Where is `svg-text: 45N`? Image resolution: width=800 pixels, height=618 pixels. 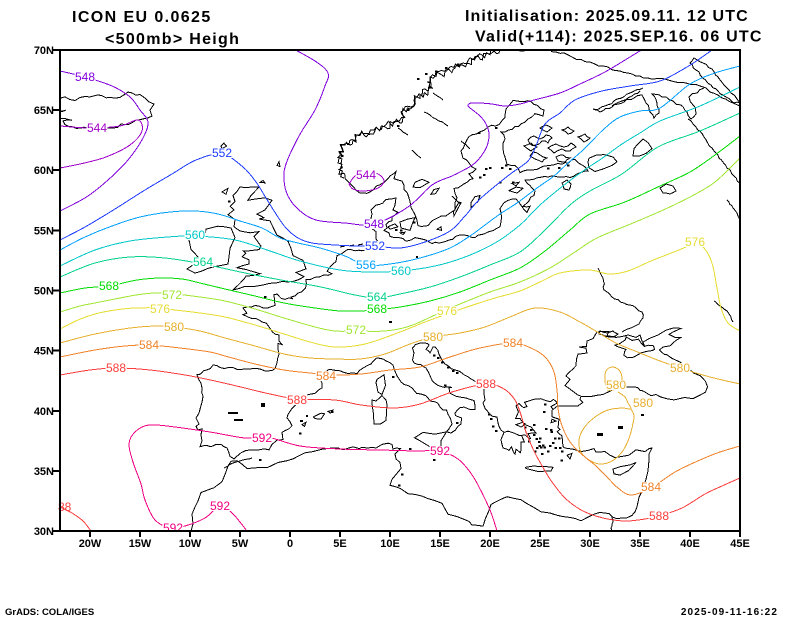 svg-text: 45N is located at coordinates (44, 352).